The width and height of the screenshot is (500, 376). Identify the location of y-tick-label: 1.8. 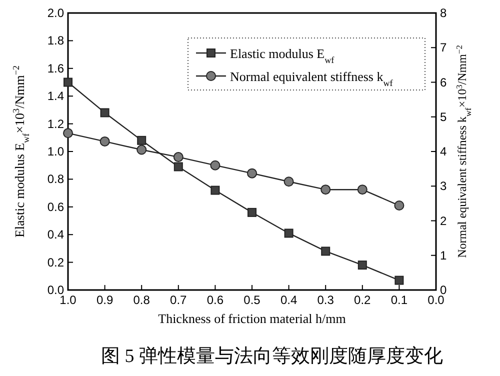
(55, 41).